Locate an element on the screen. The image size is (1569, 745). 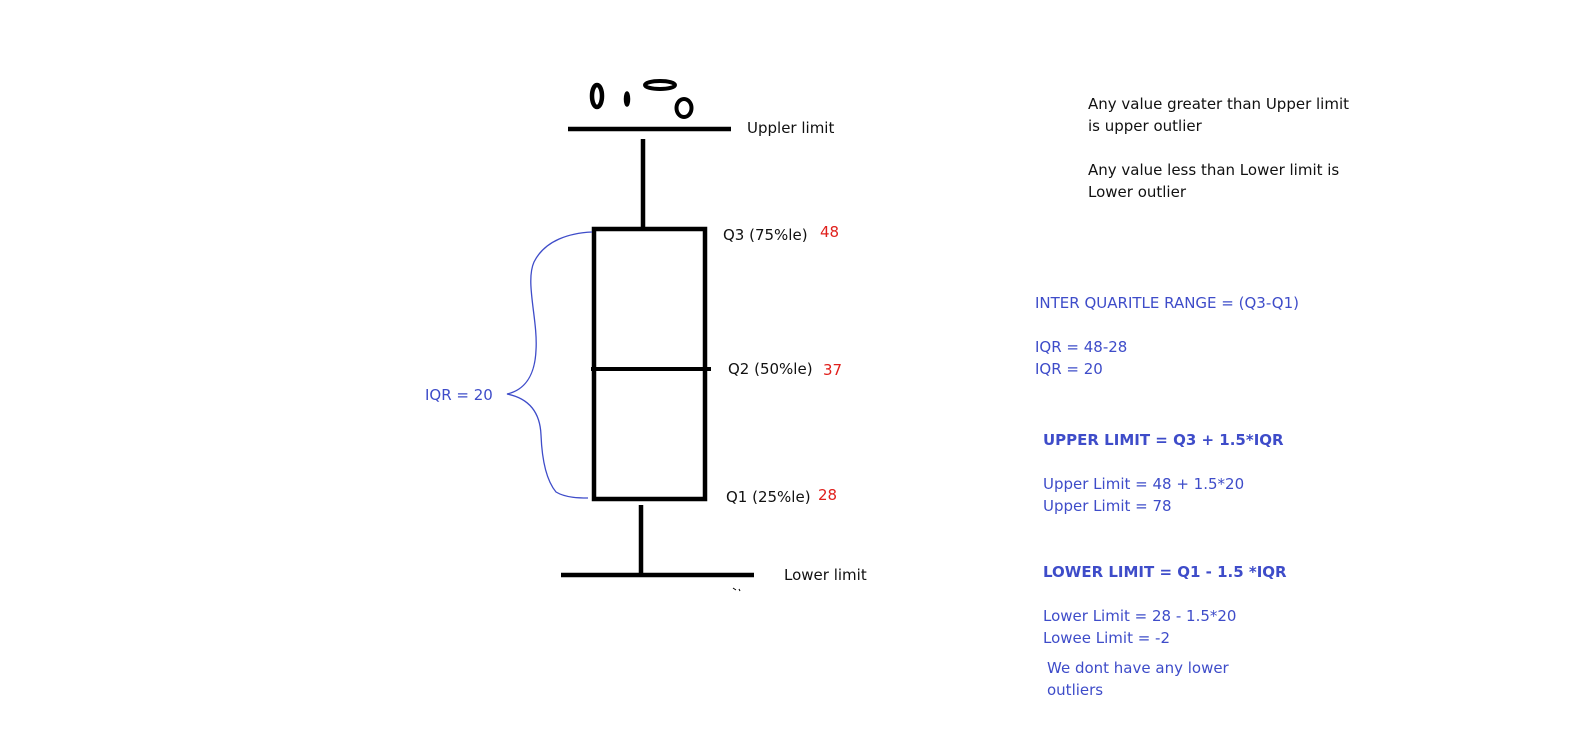
q2-label: Q2 (50%le) is located at coordinates (770, 369).